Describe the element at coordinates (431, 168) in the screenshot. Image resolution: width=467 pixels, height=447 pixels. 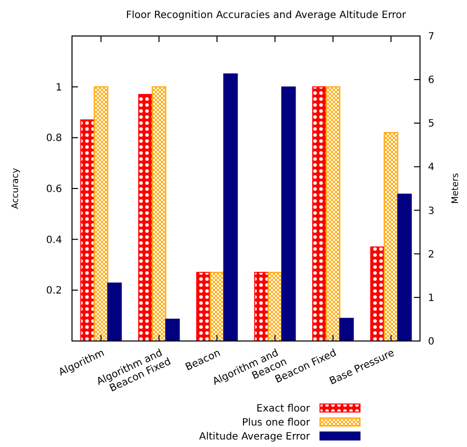
I see `y2-tick-label: 4` at that location.